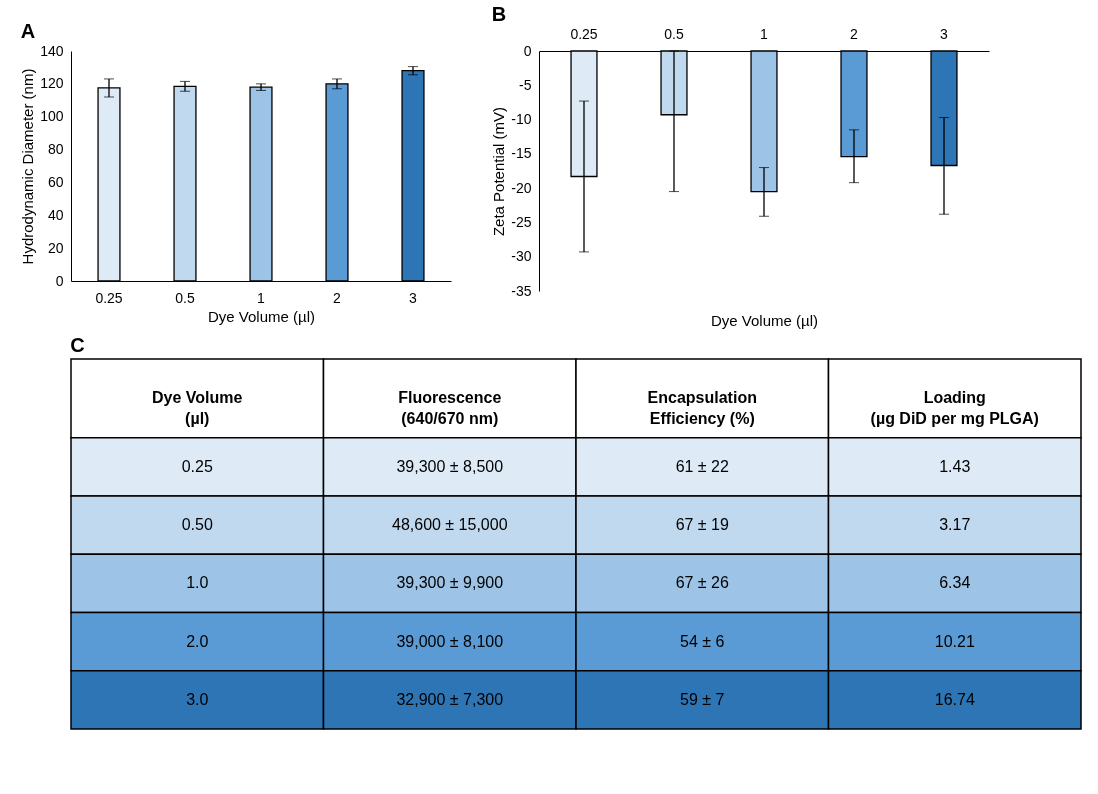  Describe the element at coordinates (525, 84) in the screenshot. I see `y-tick-label: -5` at that location.